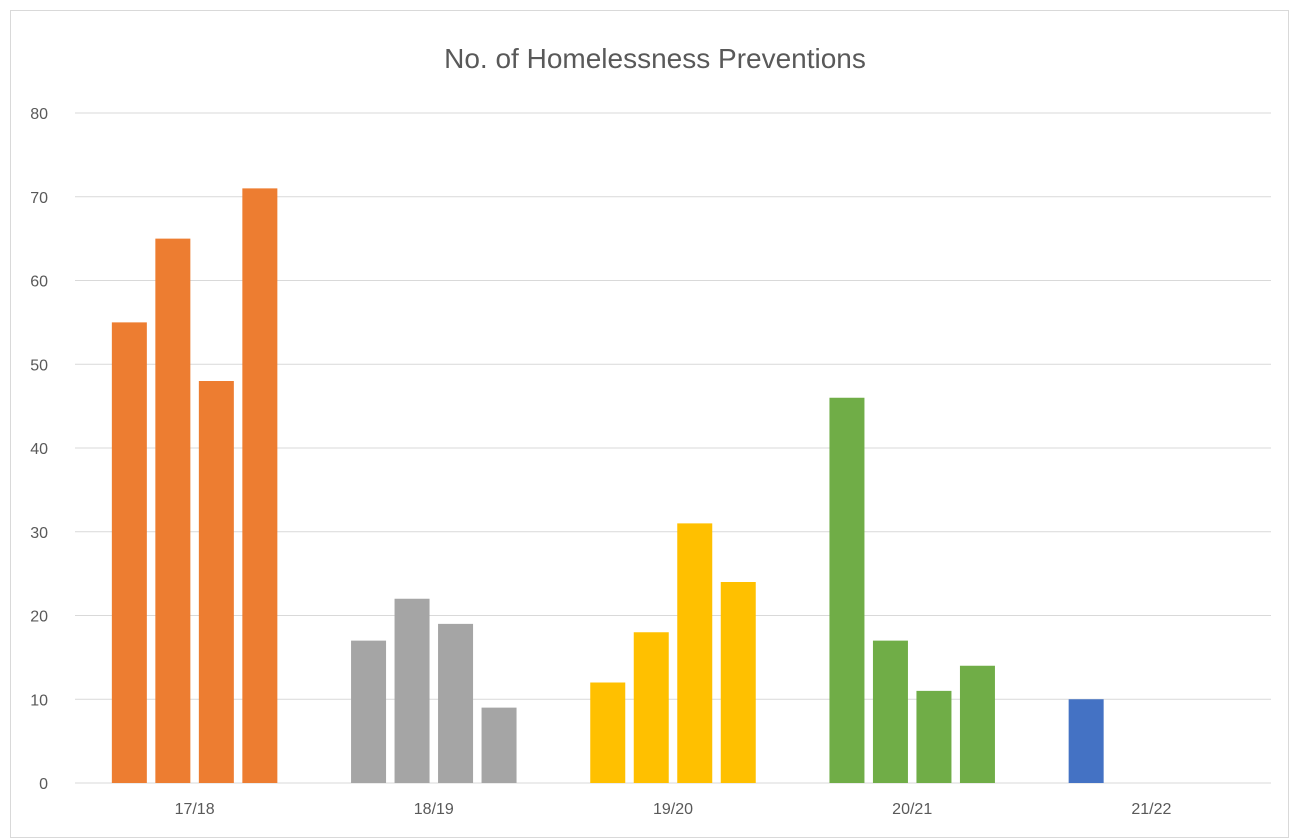 This screenshot has height=838, width=1290. I want to click on y-tick-label: 0, so click(43, 784).